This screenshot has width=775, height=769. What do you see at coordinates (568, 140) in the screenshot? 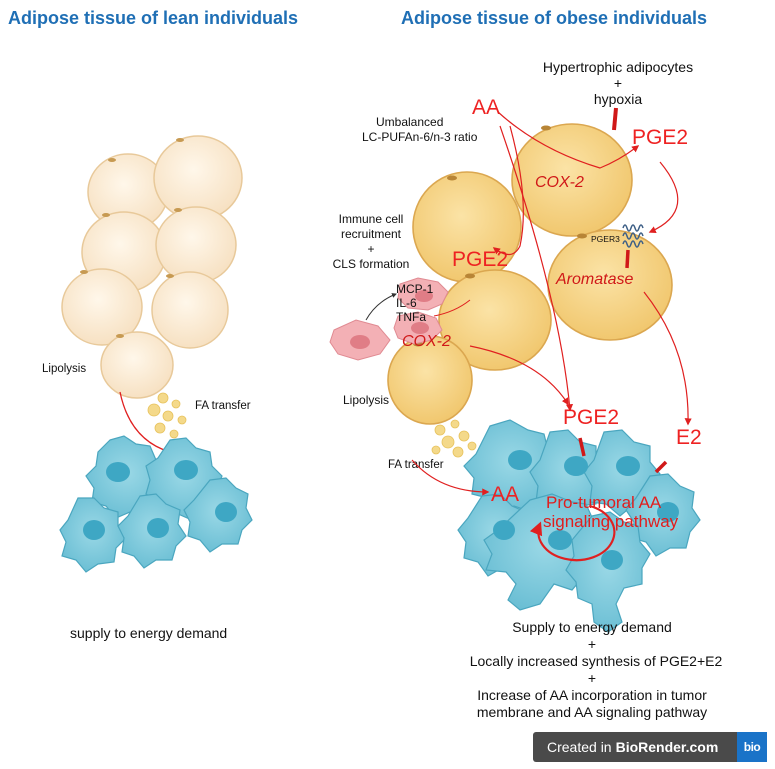
I see `aa-to-pge2-arrow` at bounding box center [568, 140].